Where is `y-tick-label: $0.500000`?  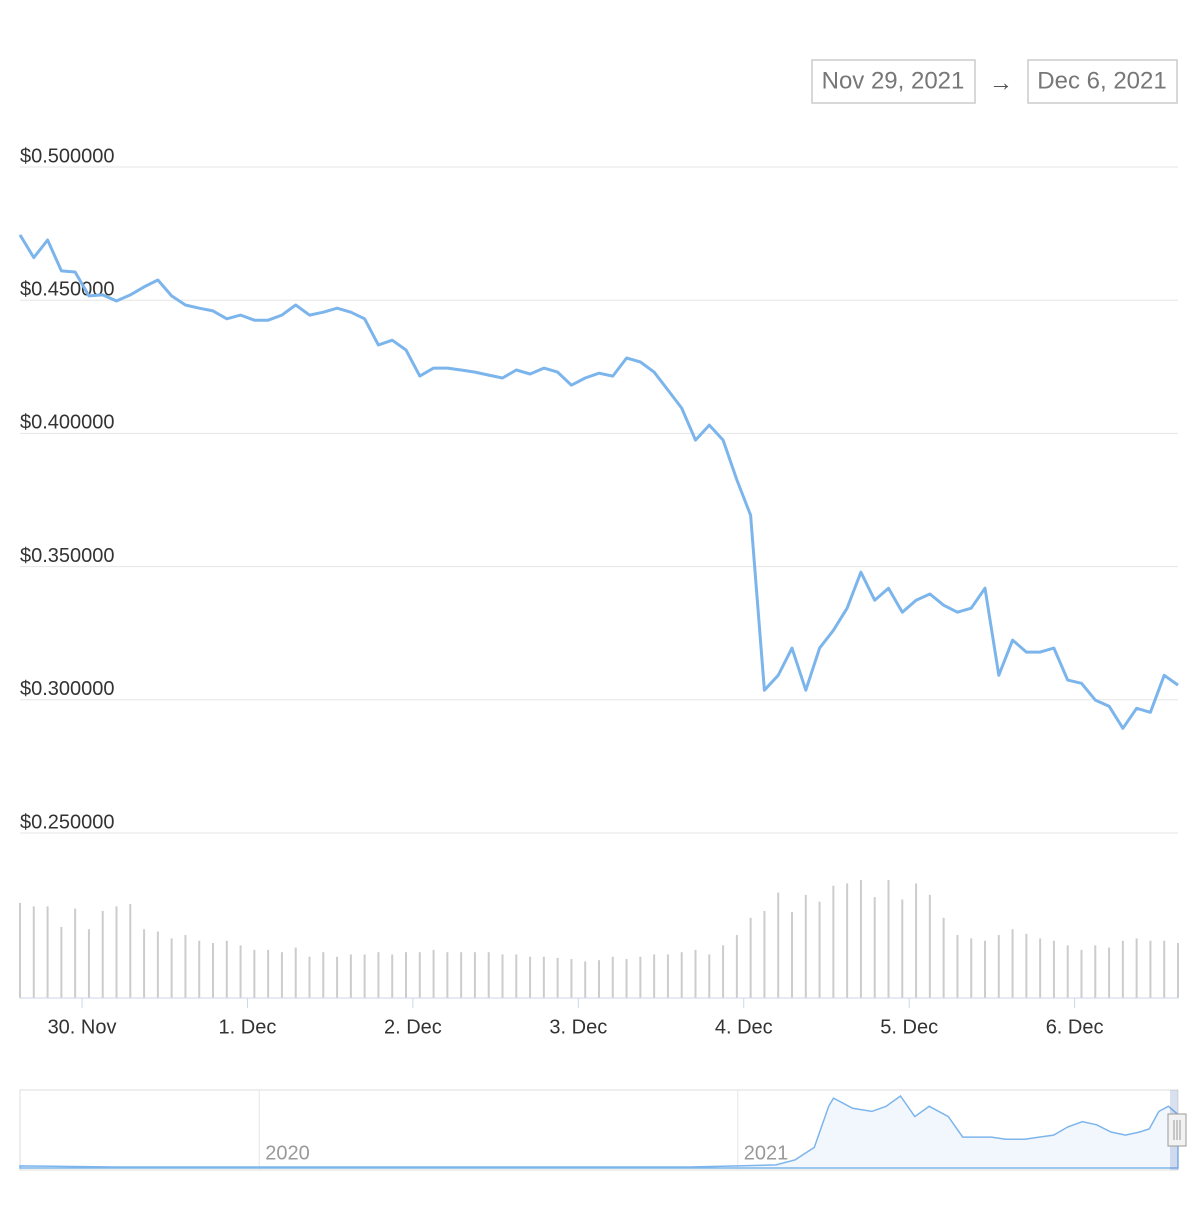 y-tick-label: $0.500000 is located at coordinates (67, 156).